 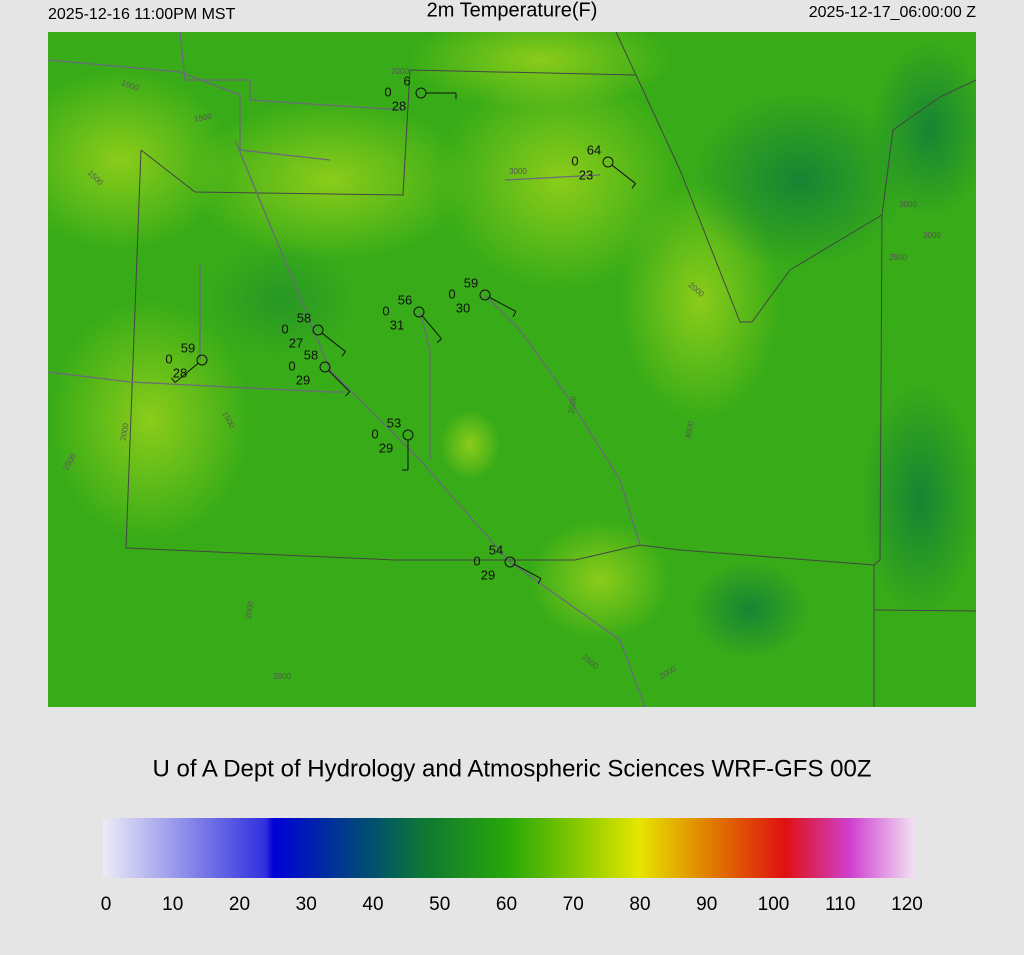 I want to click on station: 54 029, so click(x=507, y=563).